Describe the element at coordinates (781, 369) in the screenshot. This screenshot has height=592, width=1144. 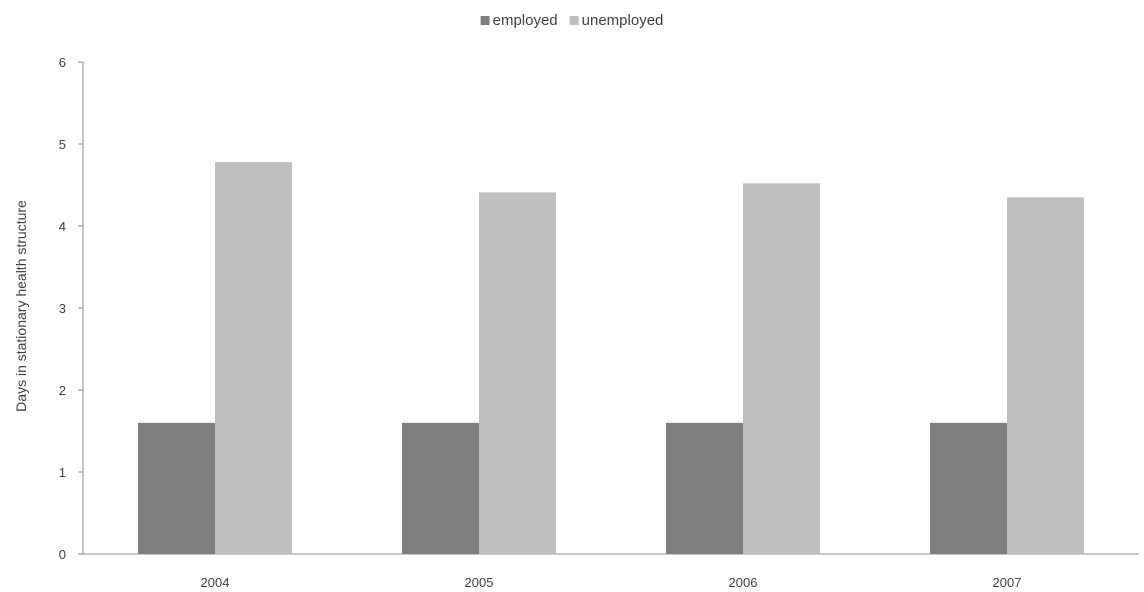
I see `bar-unemployed-2006` at that location.